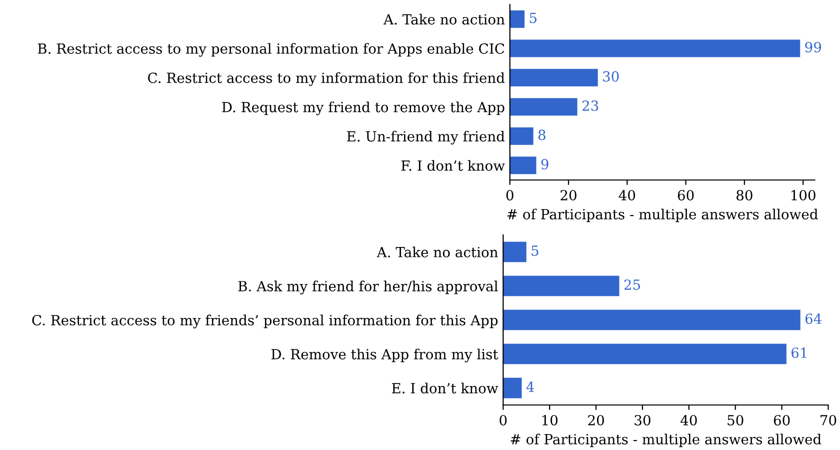  I want to click on data-label: 23, so click(590, 105).